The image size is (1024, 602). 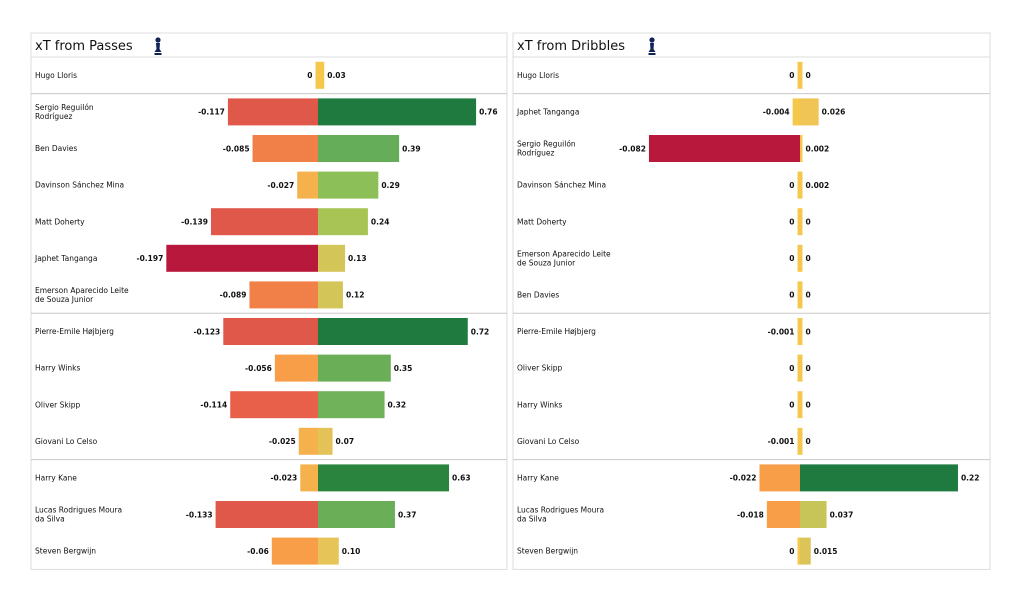 What do you see at coordinates (217, 185) in the screenshot?
I see `player-row: Davinson Sánchez Mina -0.027 0.29` at bounding box center [217, 185].